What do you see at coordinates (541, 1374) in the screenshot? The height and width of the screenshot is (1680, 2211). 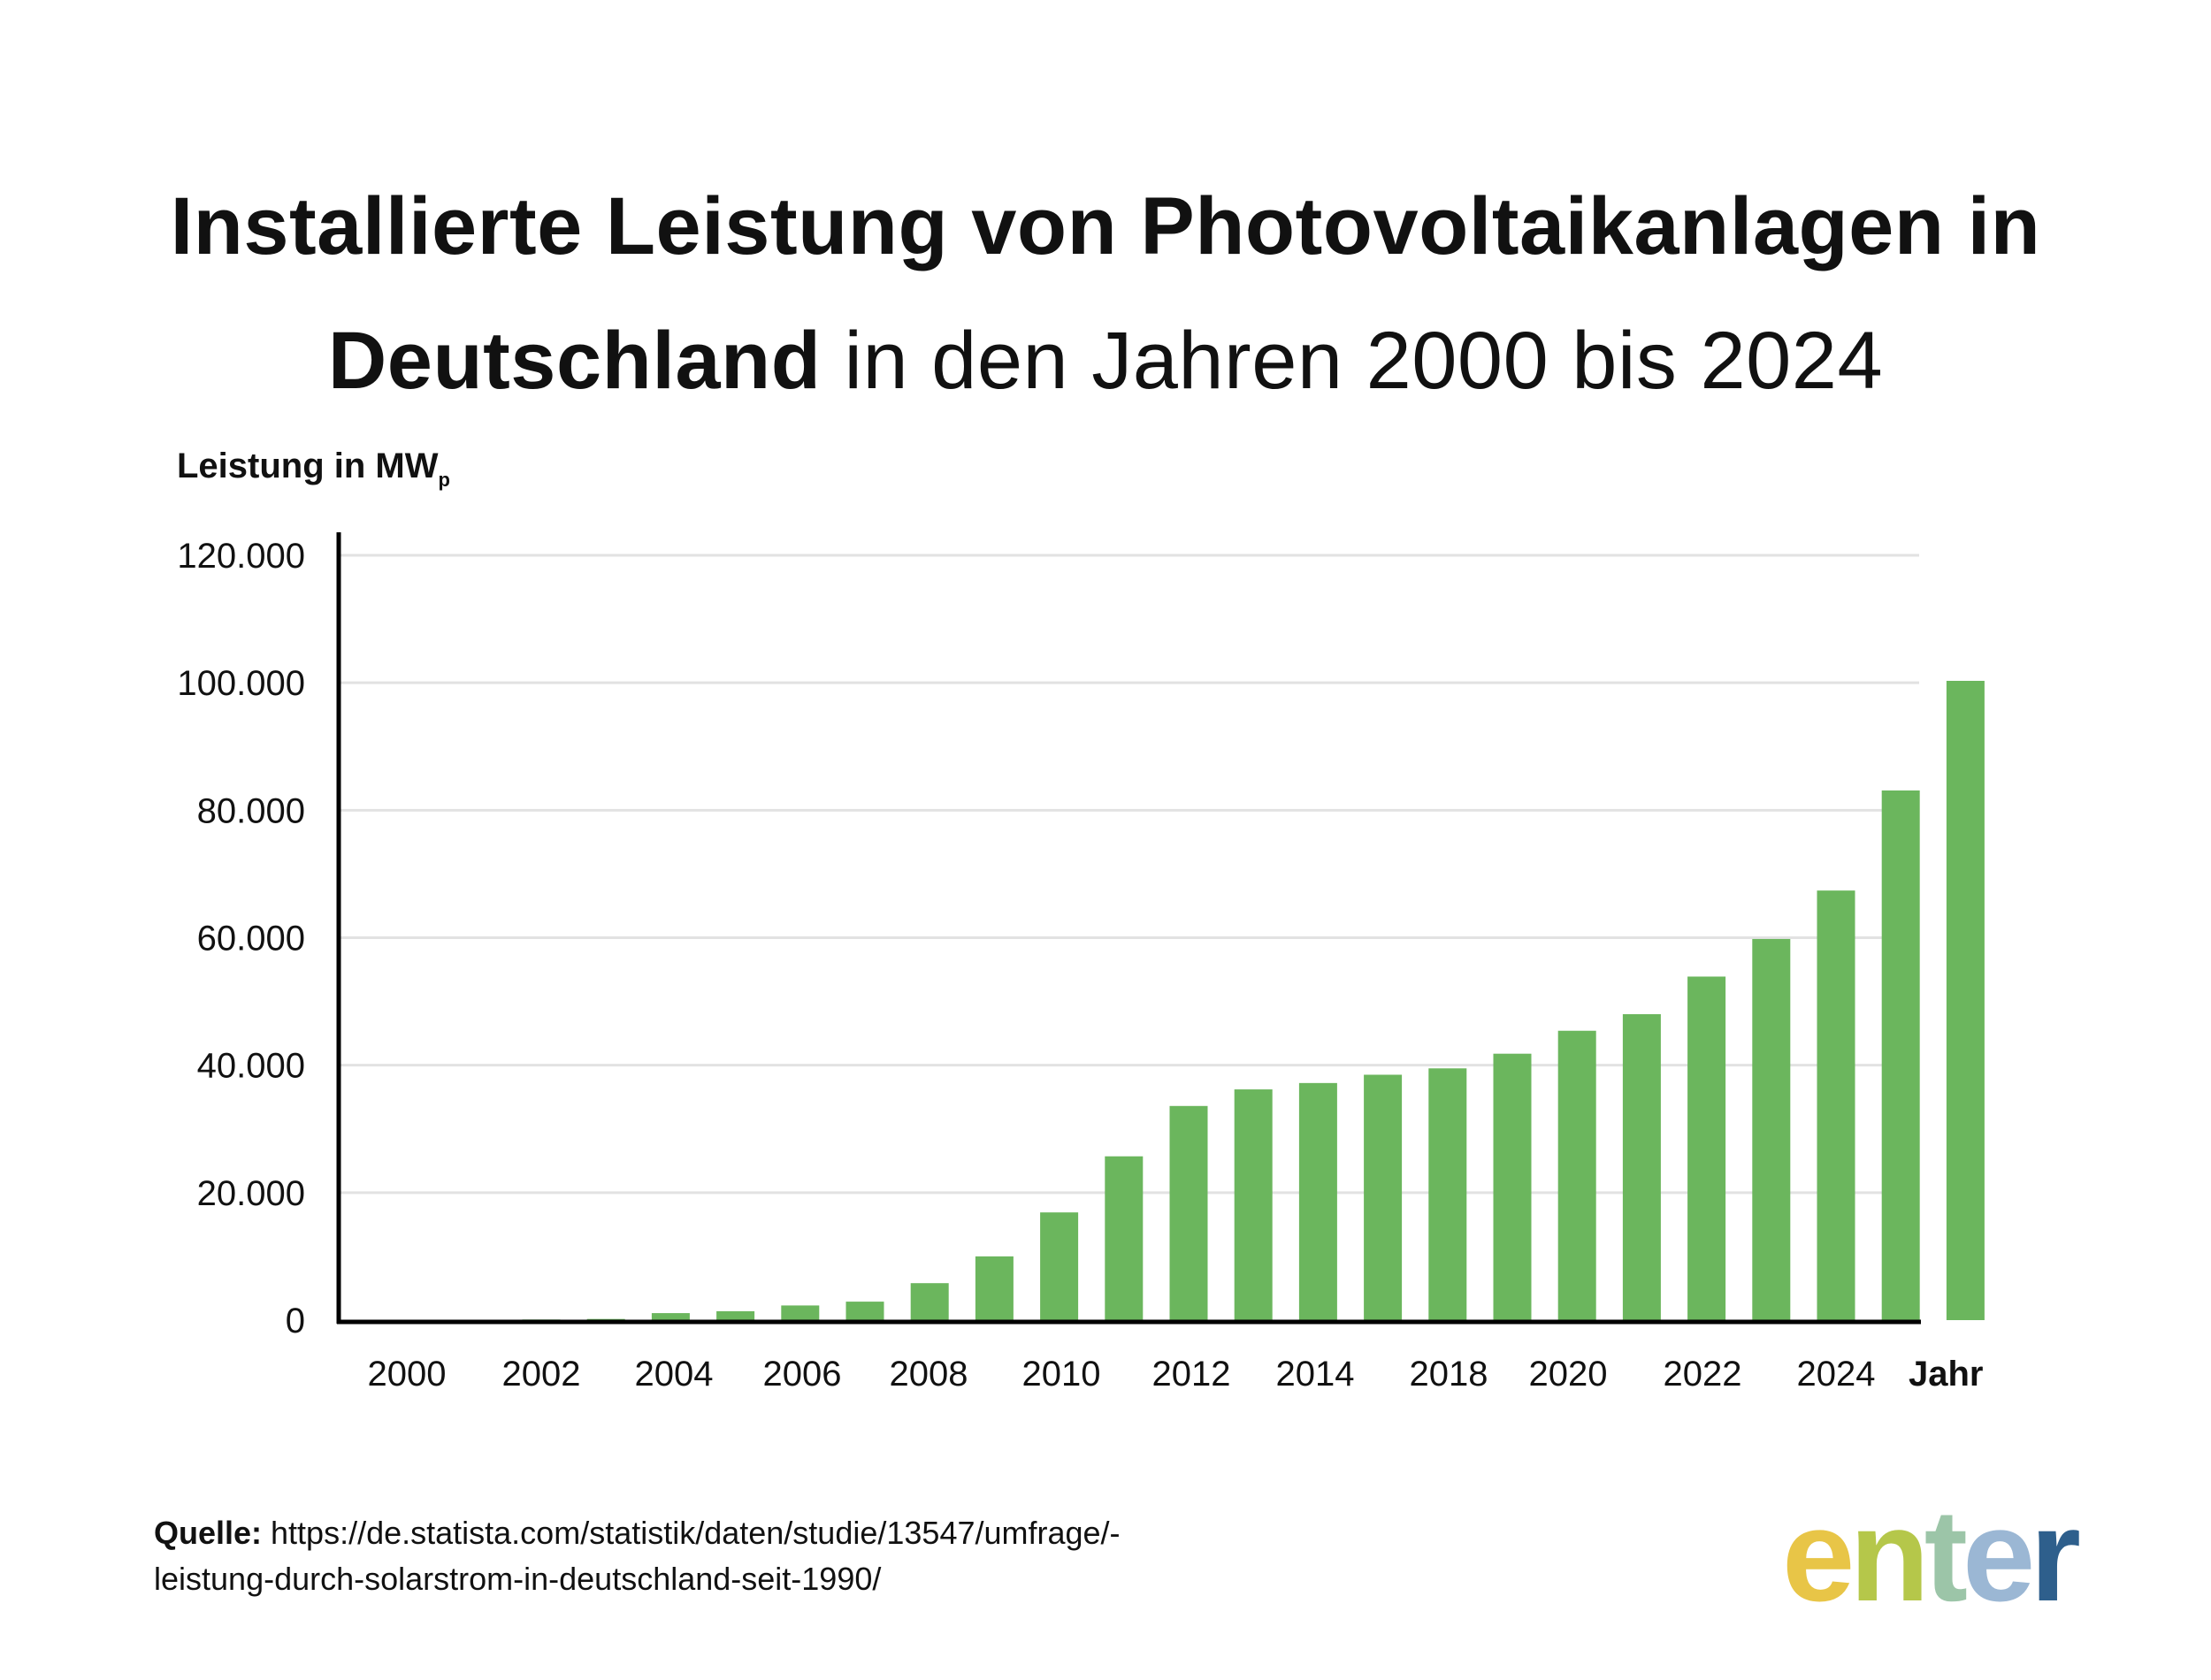 I see `x-tick-label: 2002` at bounding box center [541, 1374].